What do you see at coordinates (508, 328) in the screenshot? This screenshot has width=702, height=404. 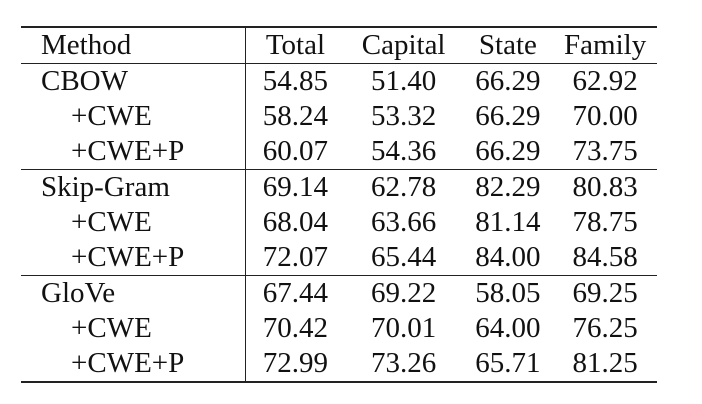 I see `value-cell: 64.00` at bounding box center [508, 328].